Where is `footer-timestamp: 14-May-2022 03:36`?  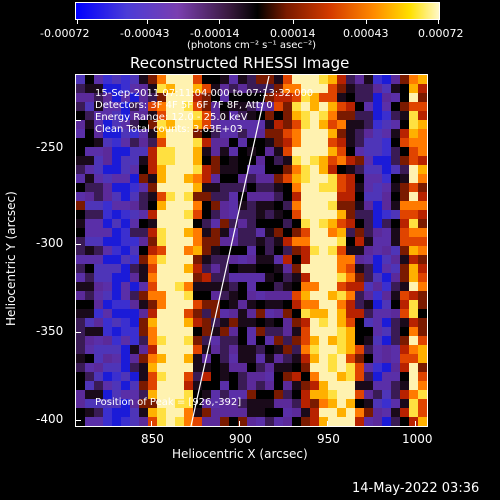 footer-timestamp: 14-May-2022 03:36 is located at coordinates (416, 488).